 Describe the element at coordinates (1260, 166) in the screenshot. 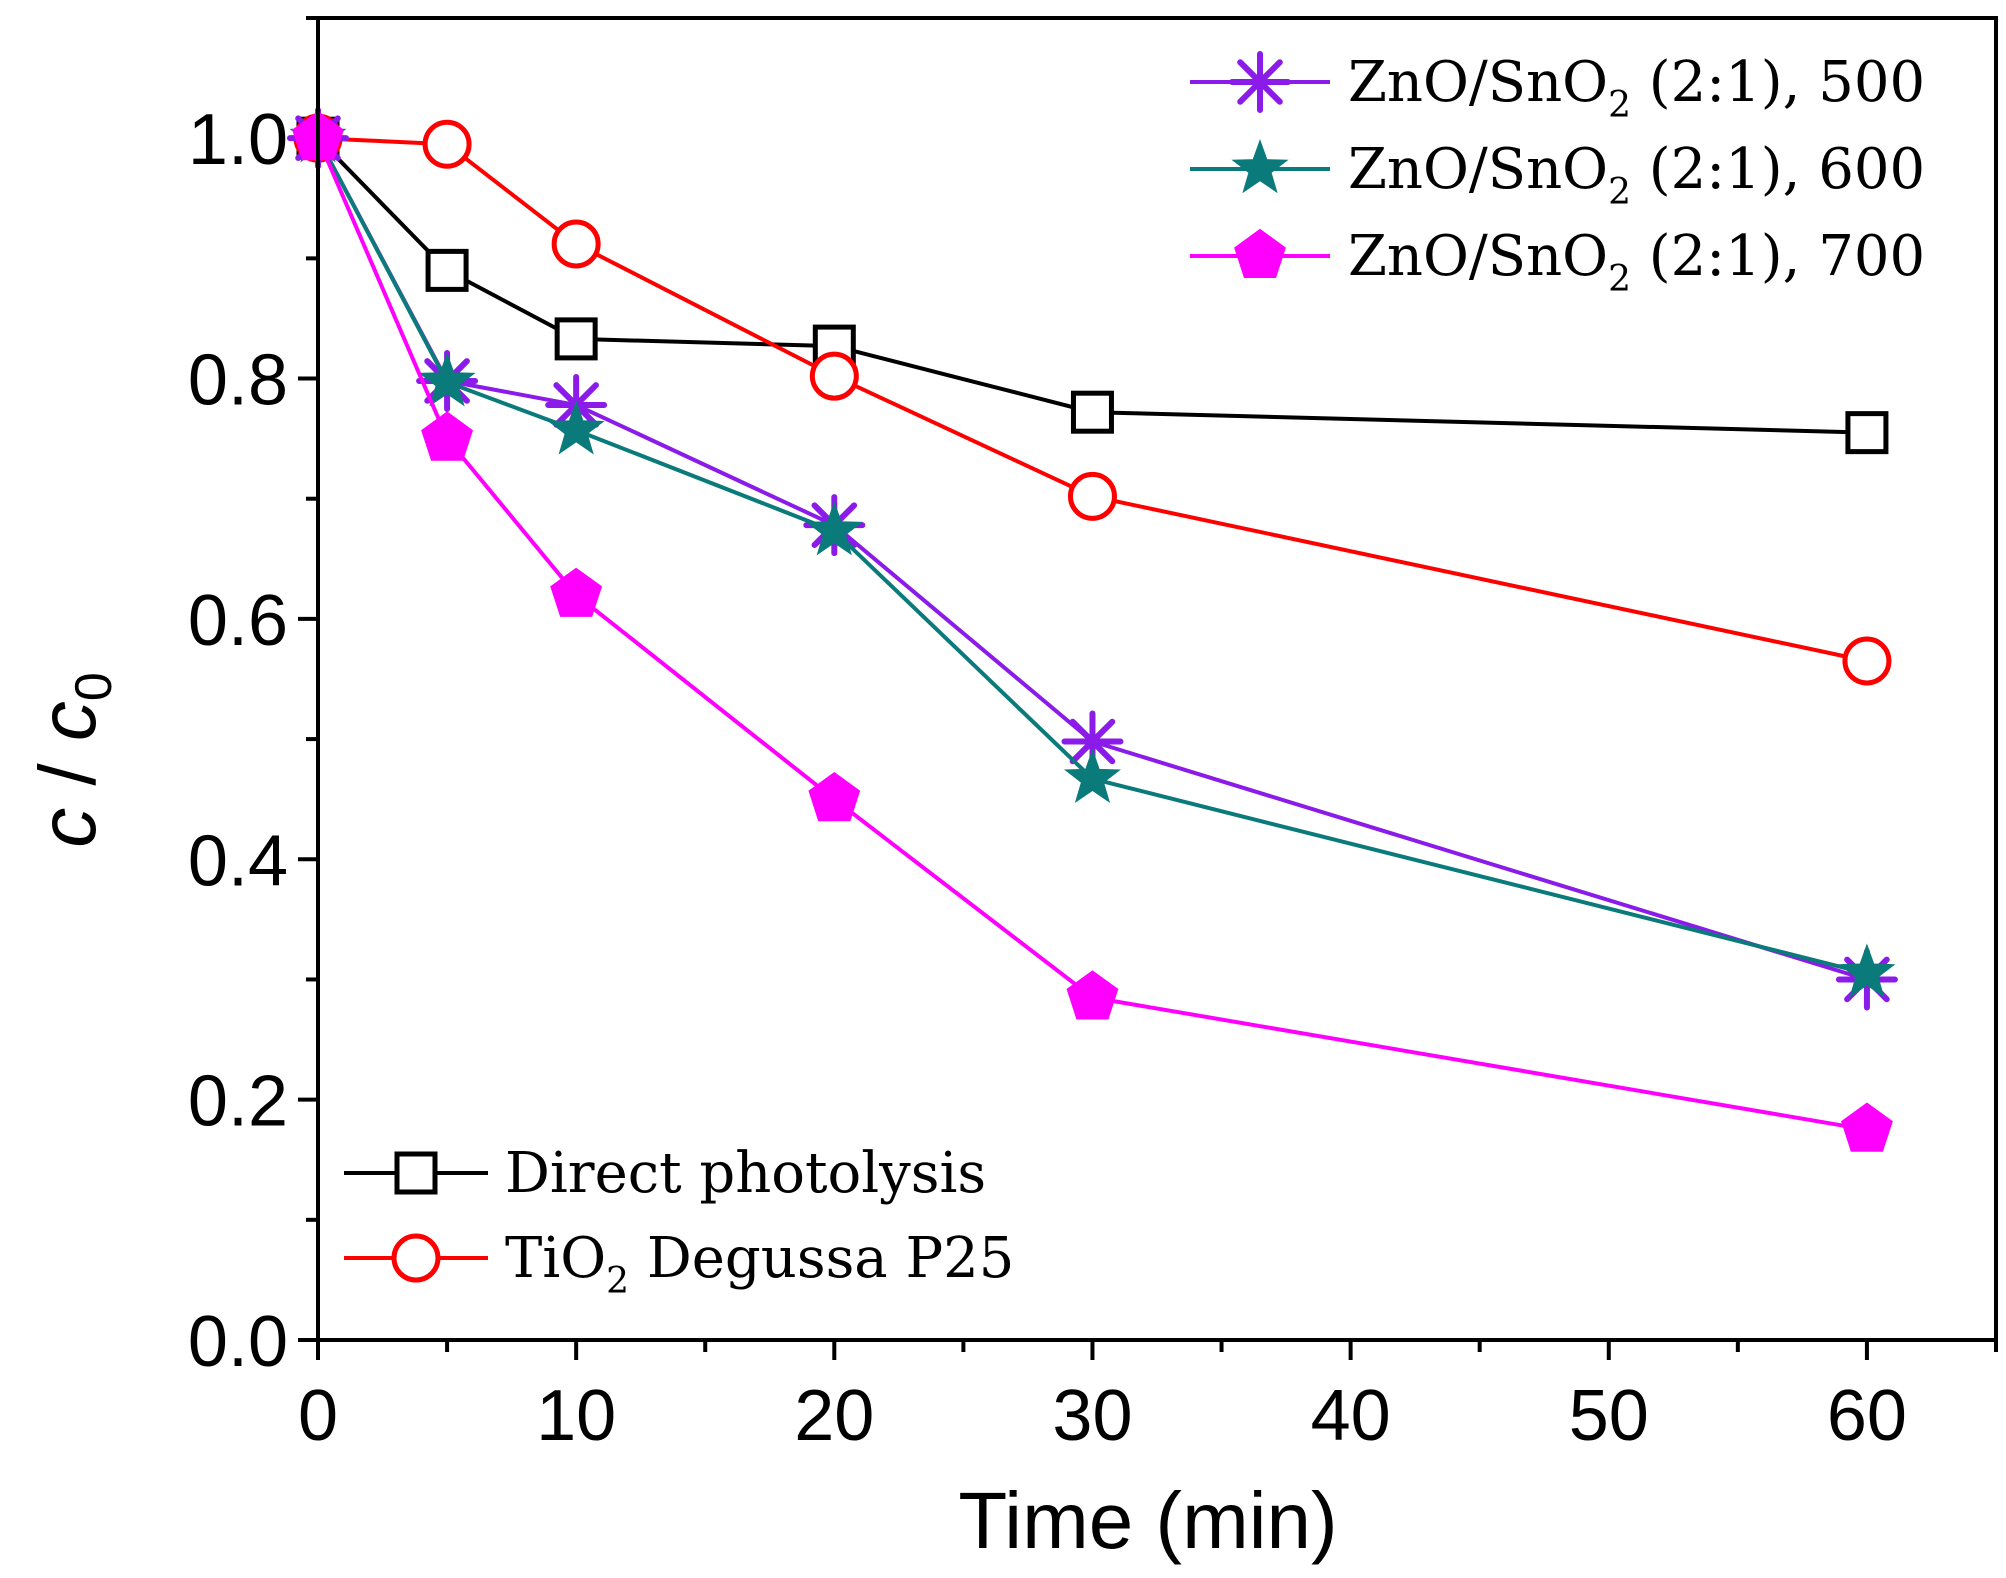

I see `legend-marker-zno600` at that location.